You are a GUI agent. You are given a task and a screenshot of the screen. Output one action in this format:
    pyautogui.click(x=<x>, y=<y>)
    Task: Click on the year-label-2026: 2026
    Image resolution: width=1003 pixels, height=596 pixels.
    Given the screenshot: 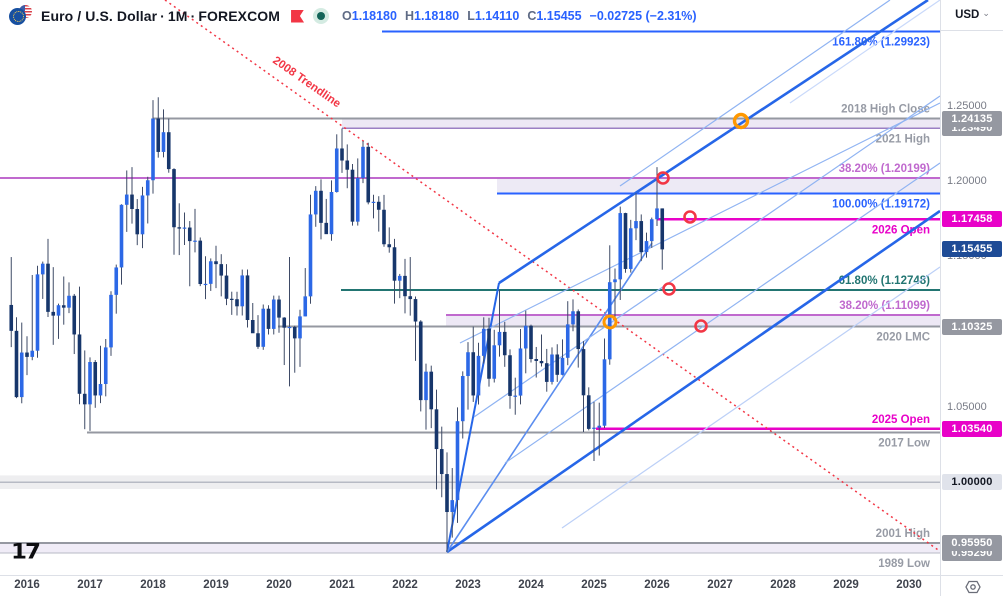 What is the action you would take?
    pyautogui.click(x=657, y=585)
    